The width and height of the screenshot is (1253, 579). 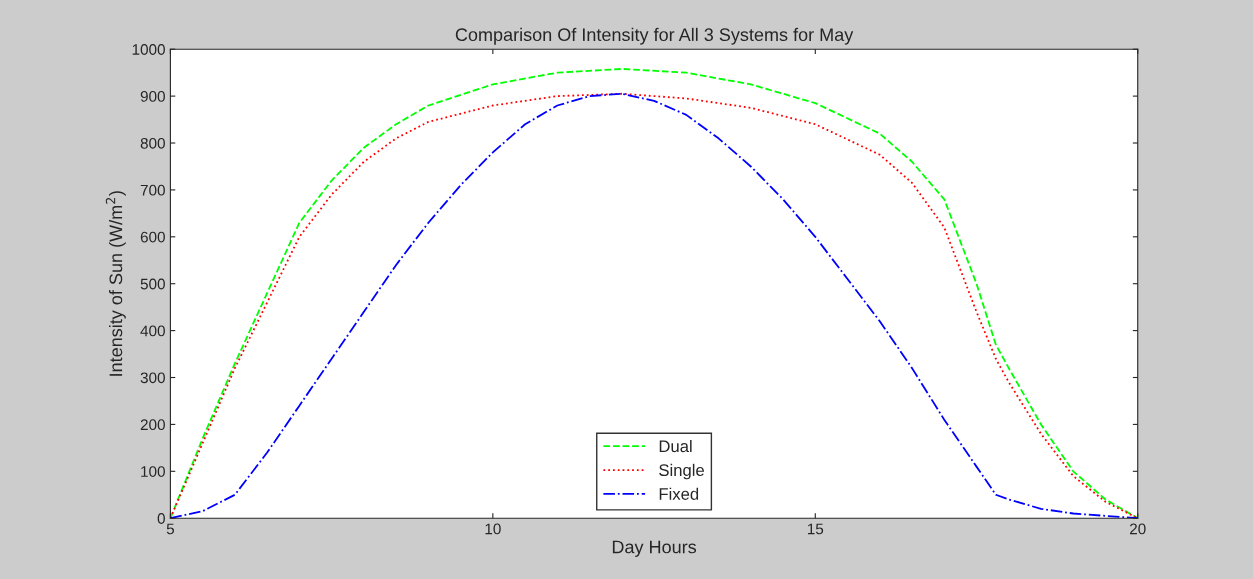 I want to click on y-tick-label: 900, so click(x=152, y=96).